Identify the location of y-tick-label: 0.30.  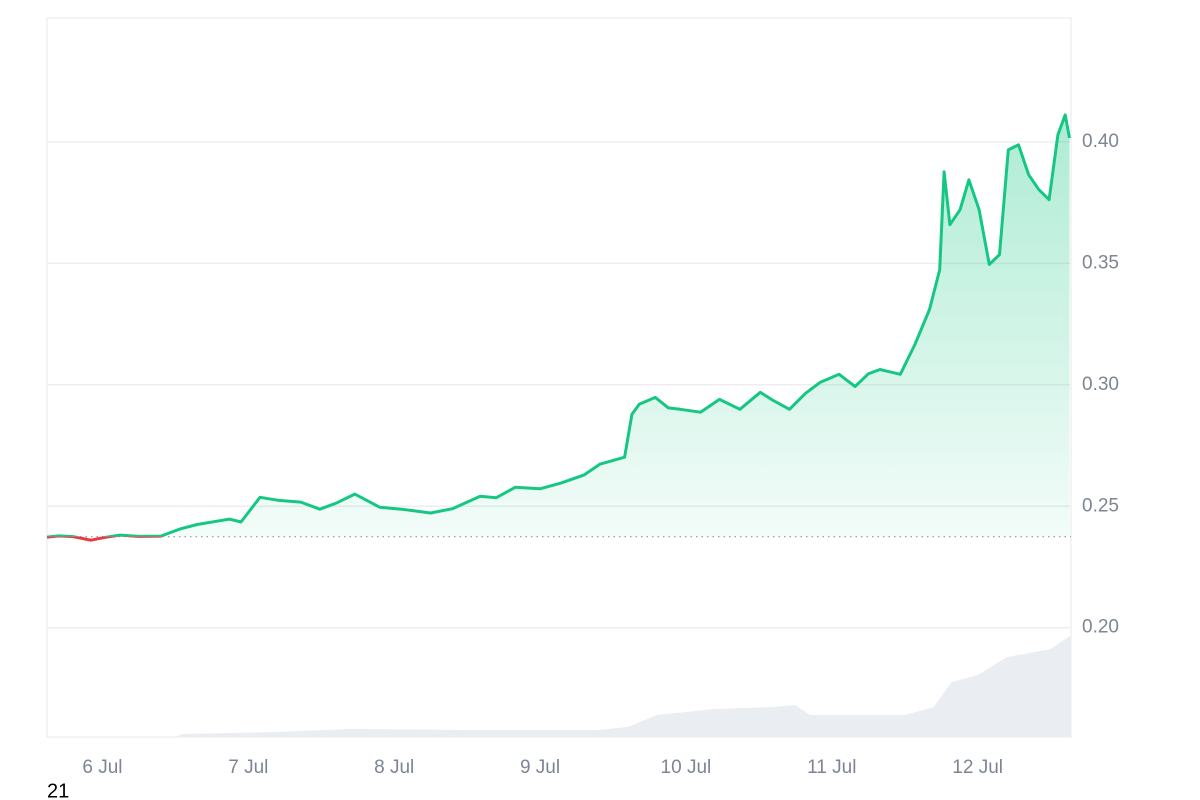
(1100, 384).